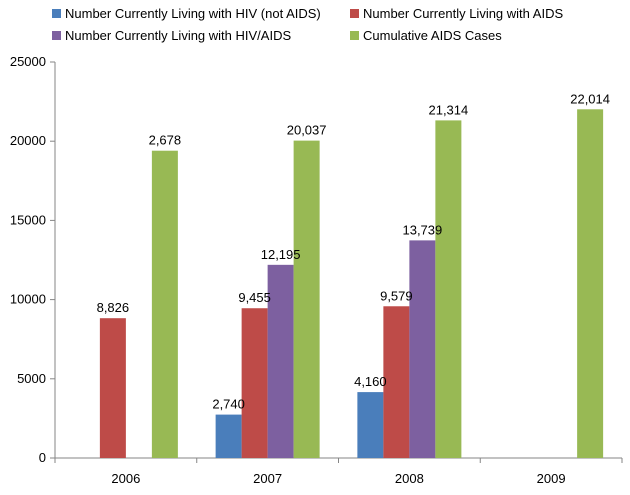 The height and width of the screenshot is (495, 630). Describe the element at coordinates (228, 404) in the screenshot. I see `data-label: 2,740` at that location.